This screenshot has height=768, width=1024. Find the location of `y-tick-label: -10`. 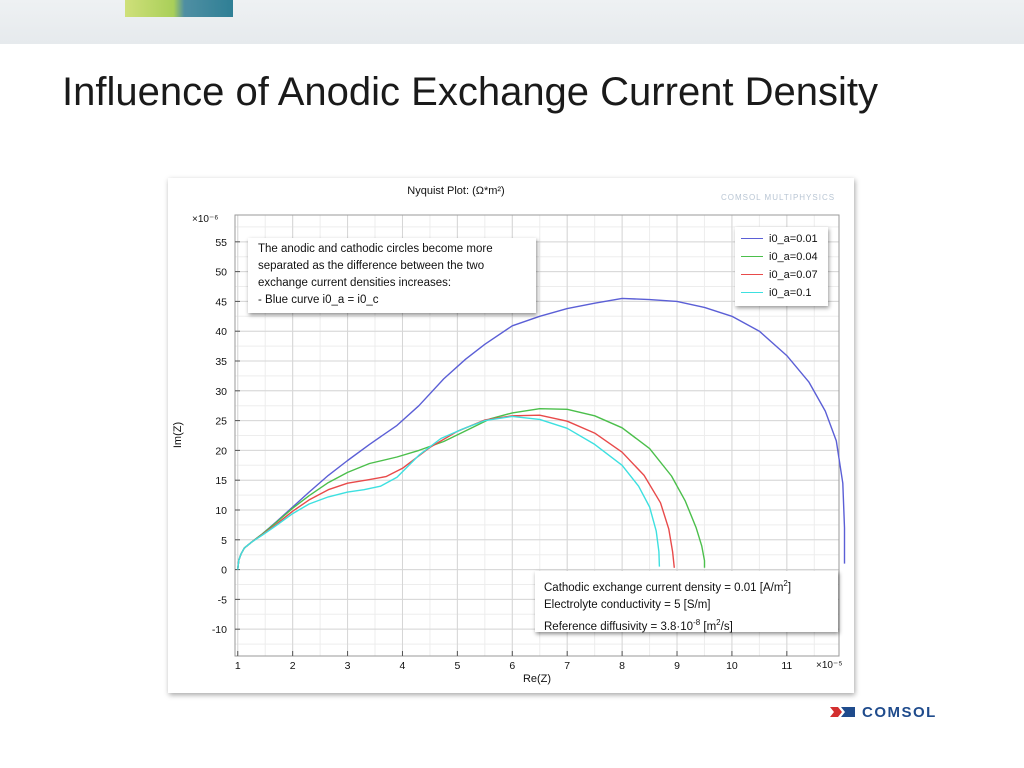

y-tick-label: -10 is located at coordinates (219, 630).